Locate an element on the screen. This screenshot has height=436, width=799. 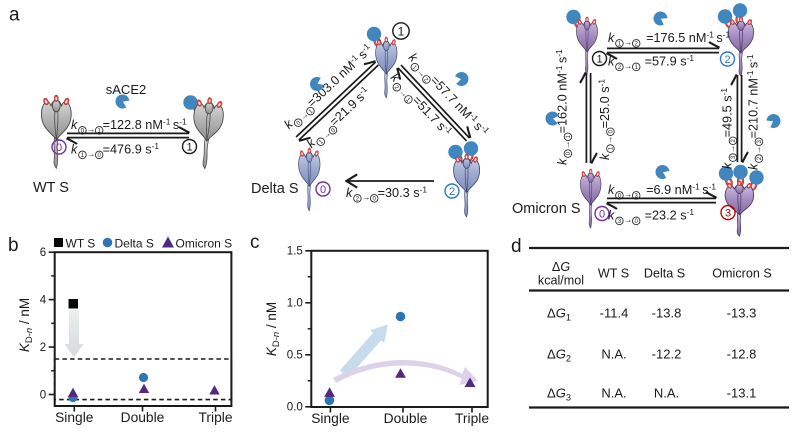
svg-text: -11.4 is located at coordinates (614, 313).